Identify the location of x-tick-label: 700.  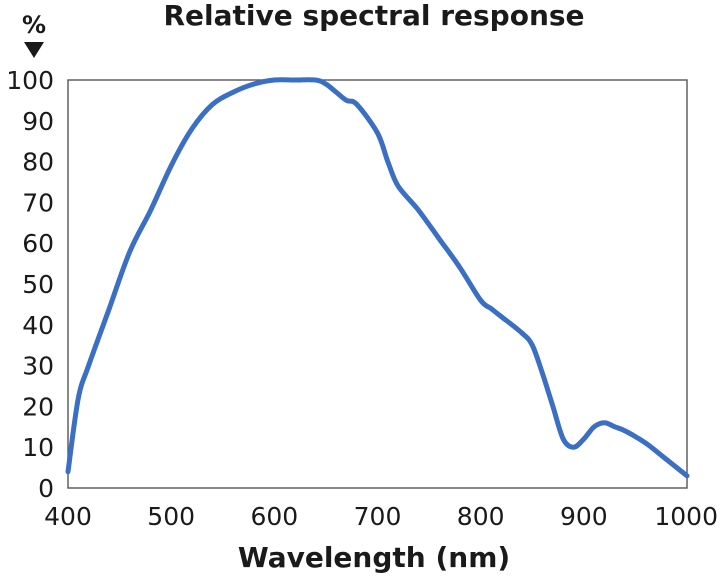
(378, 516).